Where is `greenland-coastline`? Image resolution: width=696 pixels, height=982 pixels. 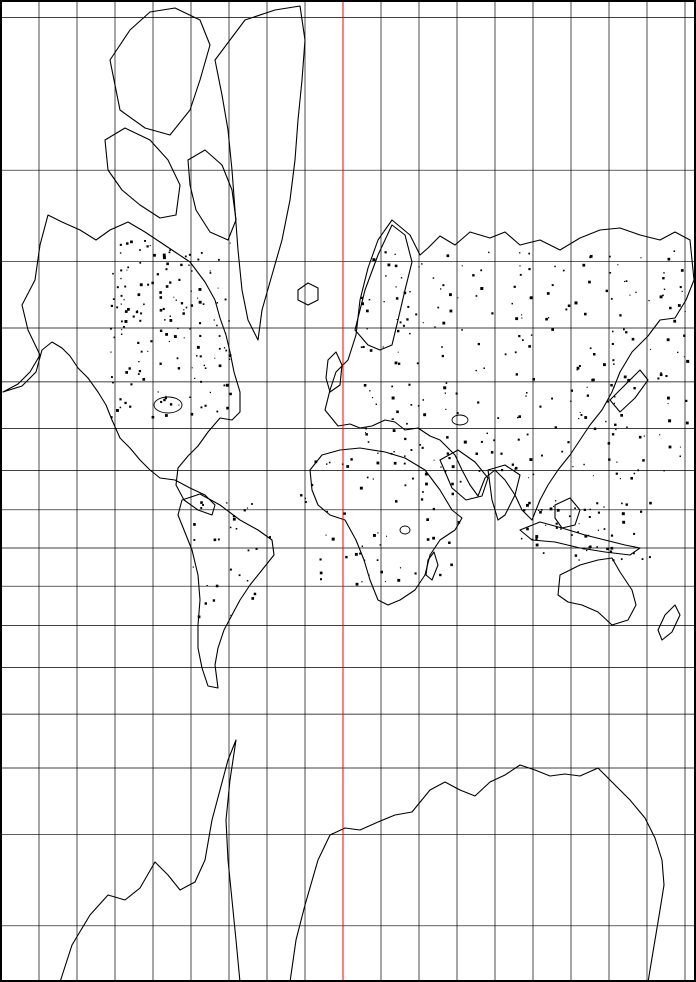 greenland-coastline is located at coordinates (260, 173).